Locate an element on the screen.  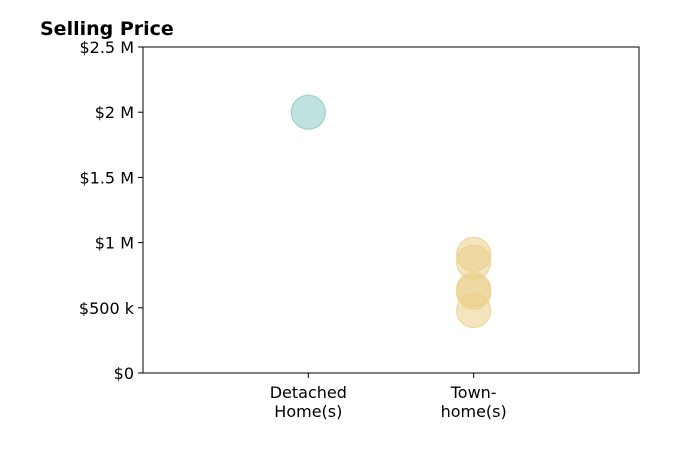
y-tick-label: $1.5 M is located at coordinates (106, 177).